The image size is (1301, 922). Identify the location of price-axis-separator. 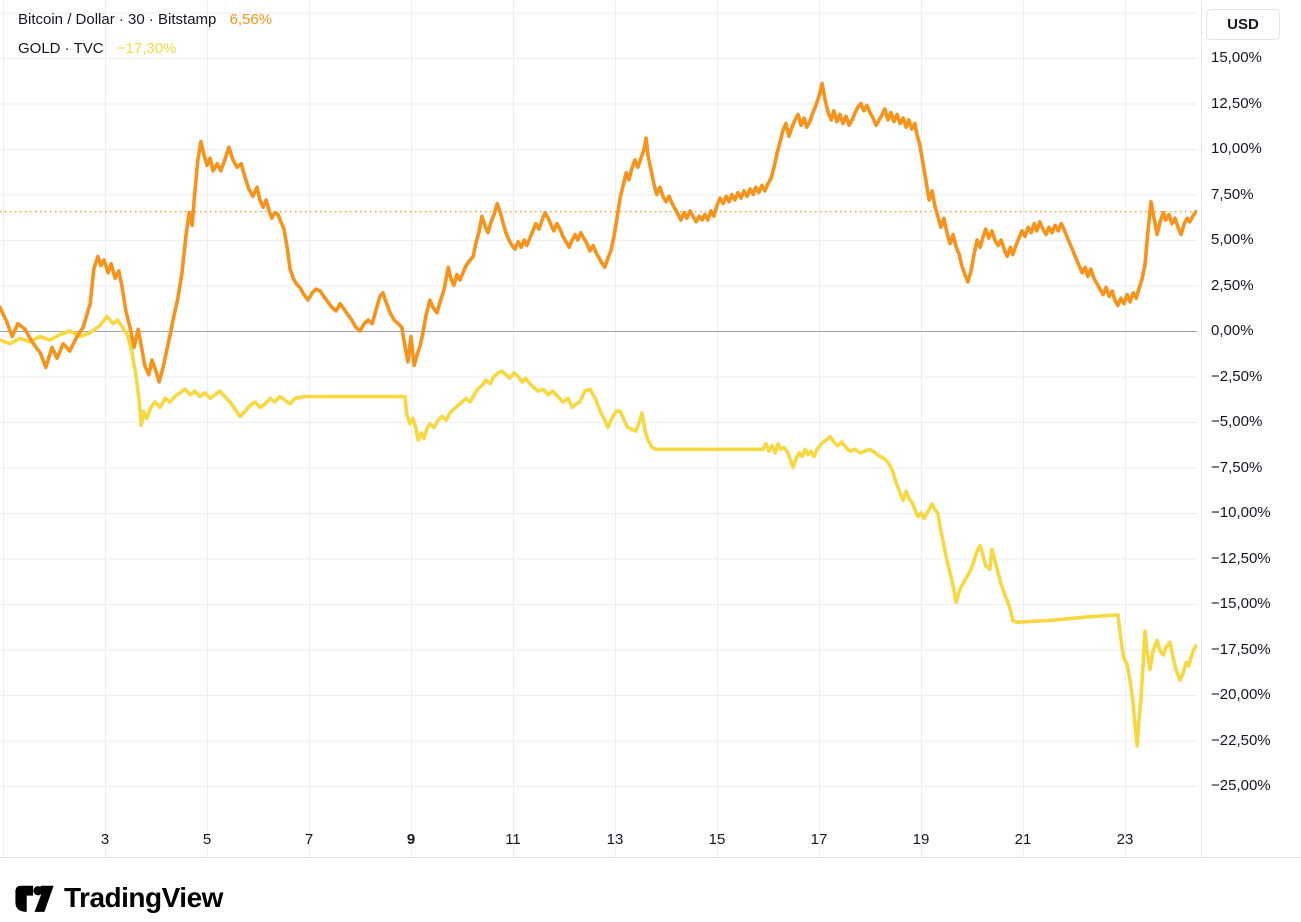
(1201, 428).